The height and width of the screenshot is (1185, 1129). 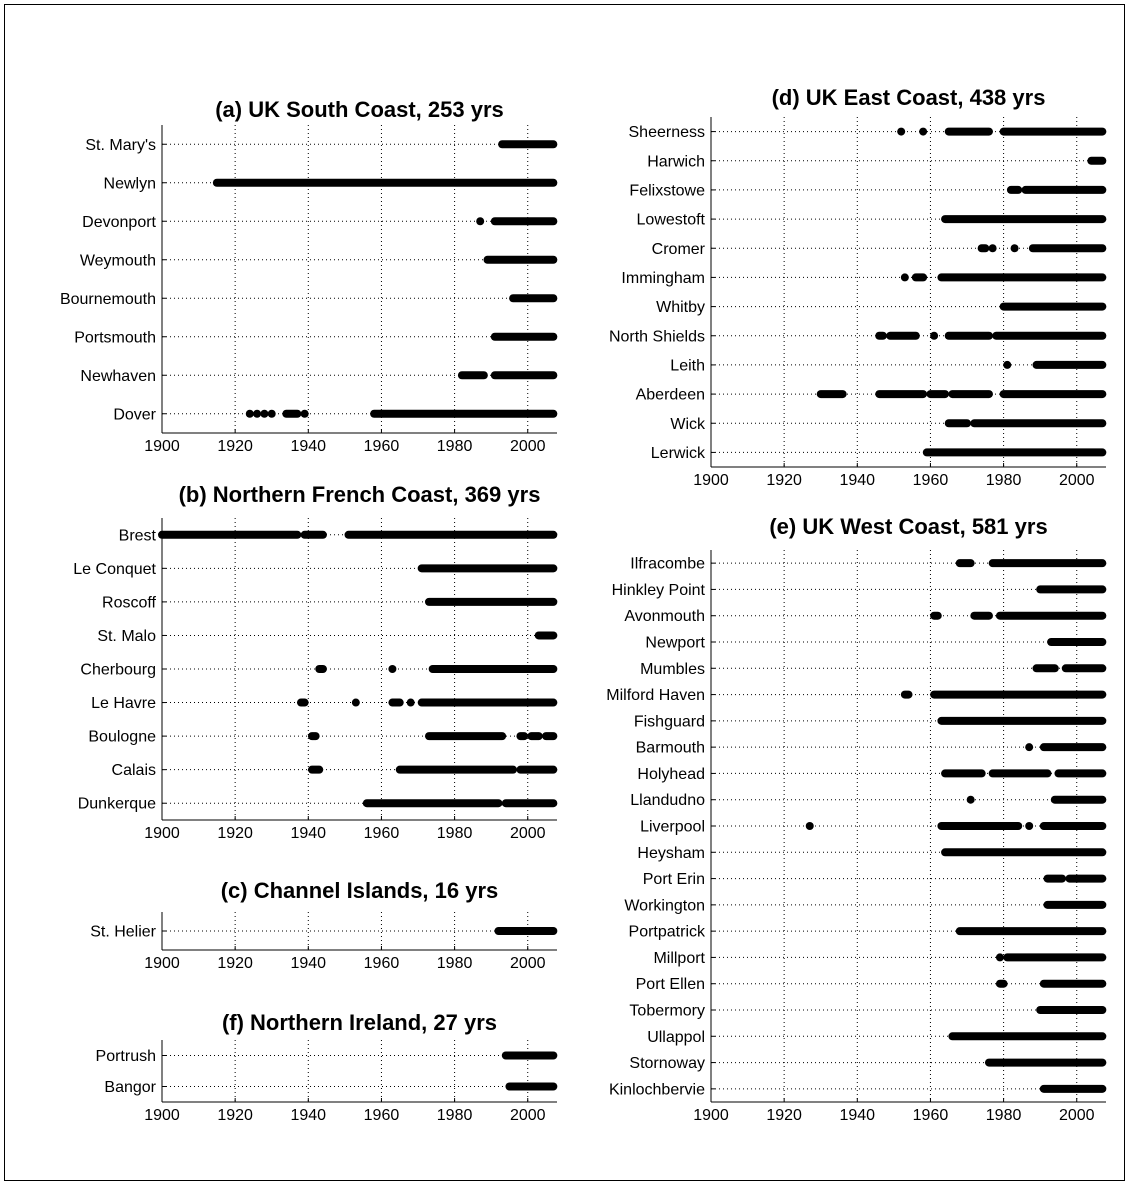 What do you see at coordinates (118, 670) in the screenshot?
I see `station-label: Cherbourg` at bounding box center [118, 670].